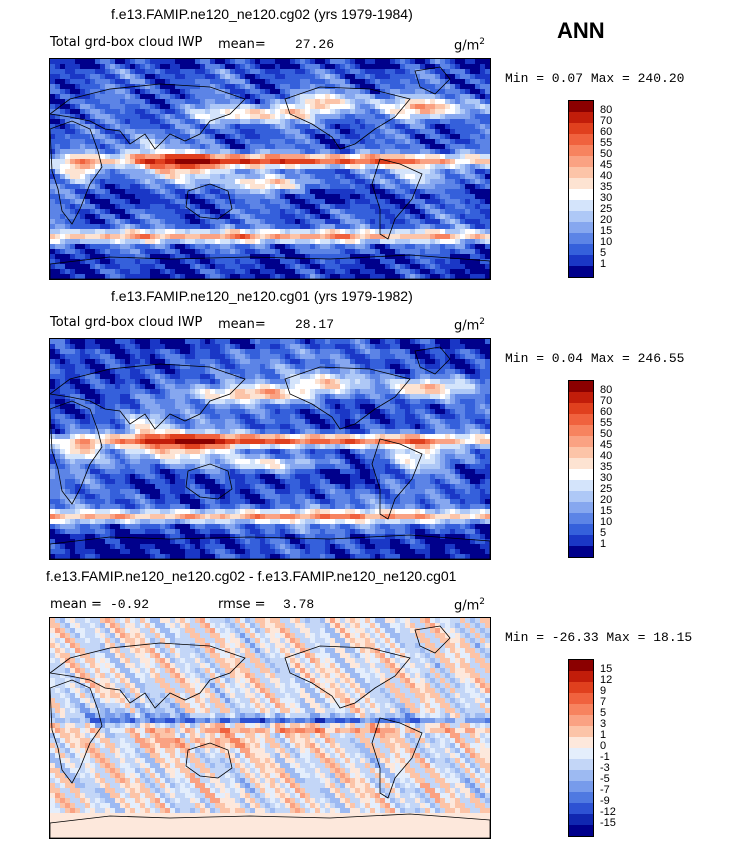 This screenshot has width=733, height=842. I want to click on colorbar-tick-label: 30, so click(606, 198).